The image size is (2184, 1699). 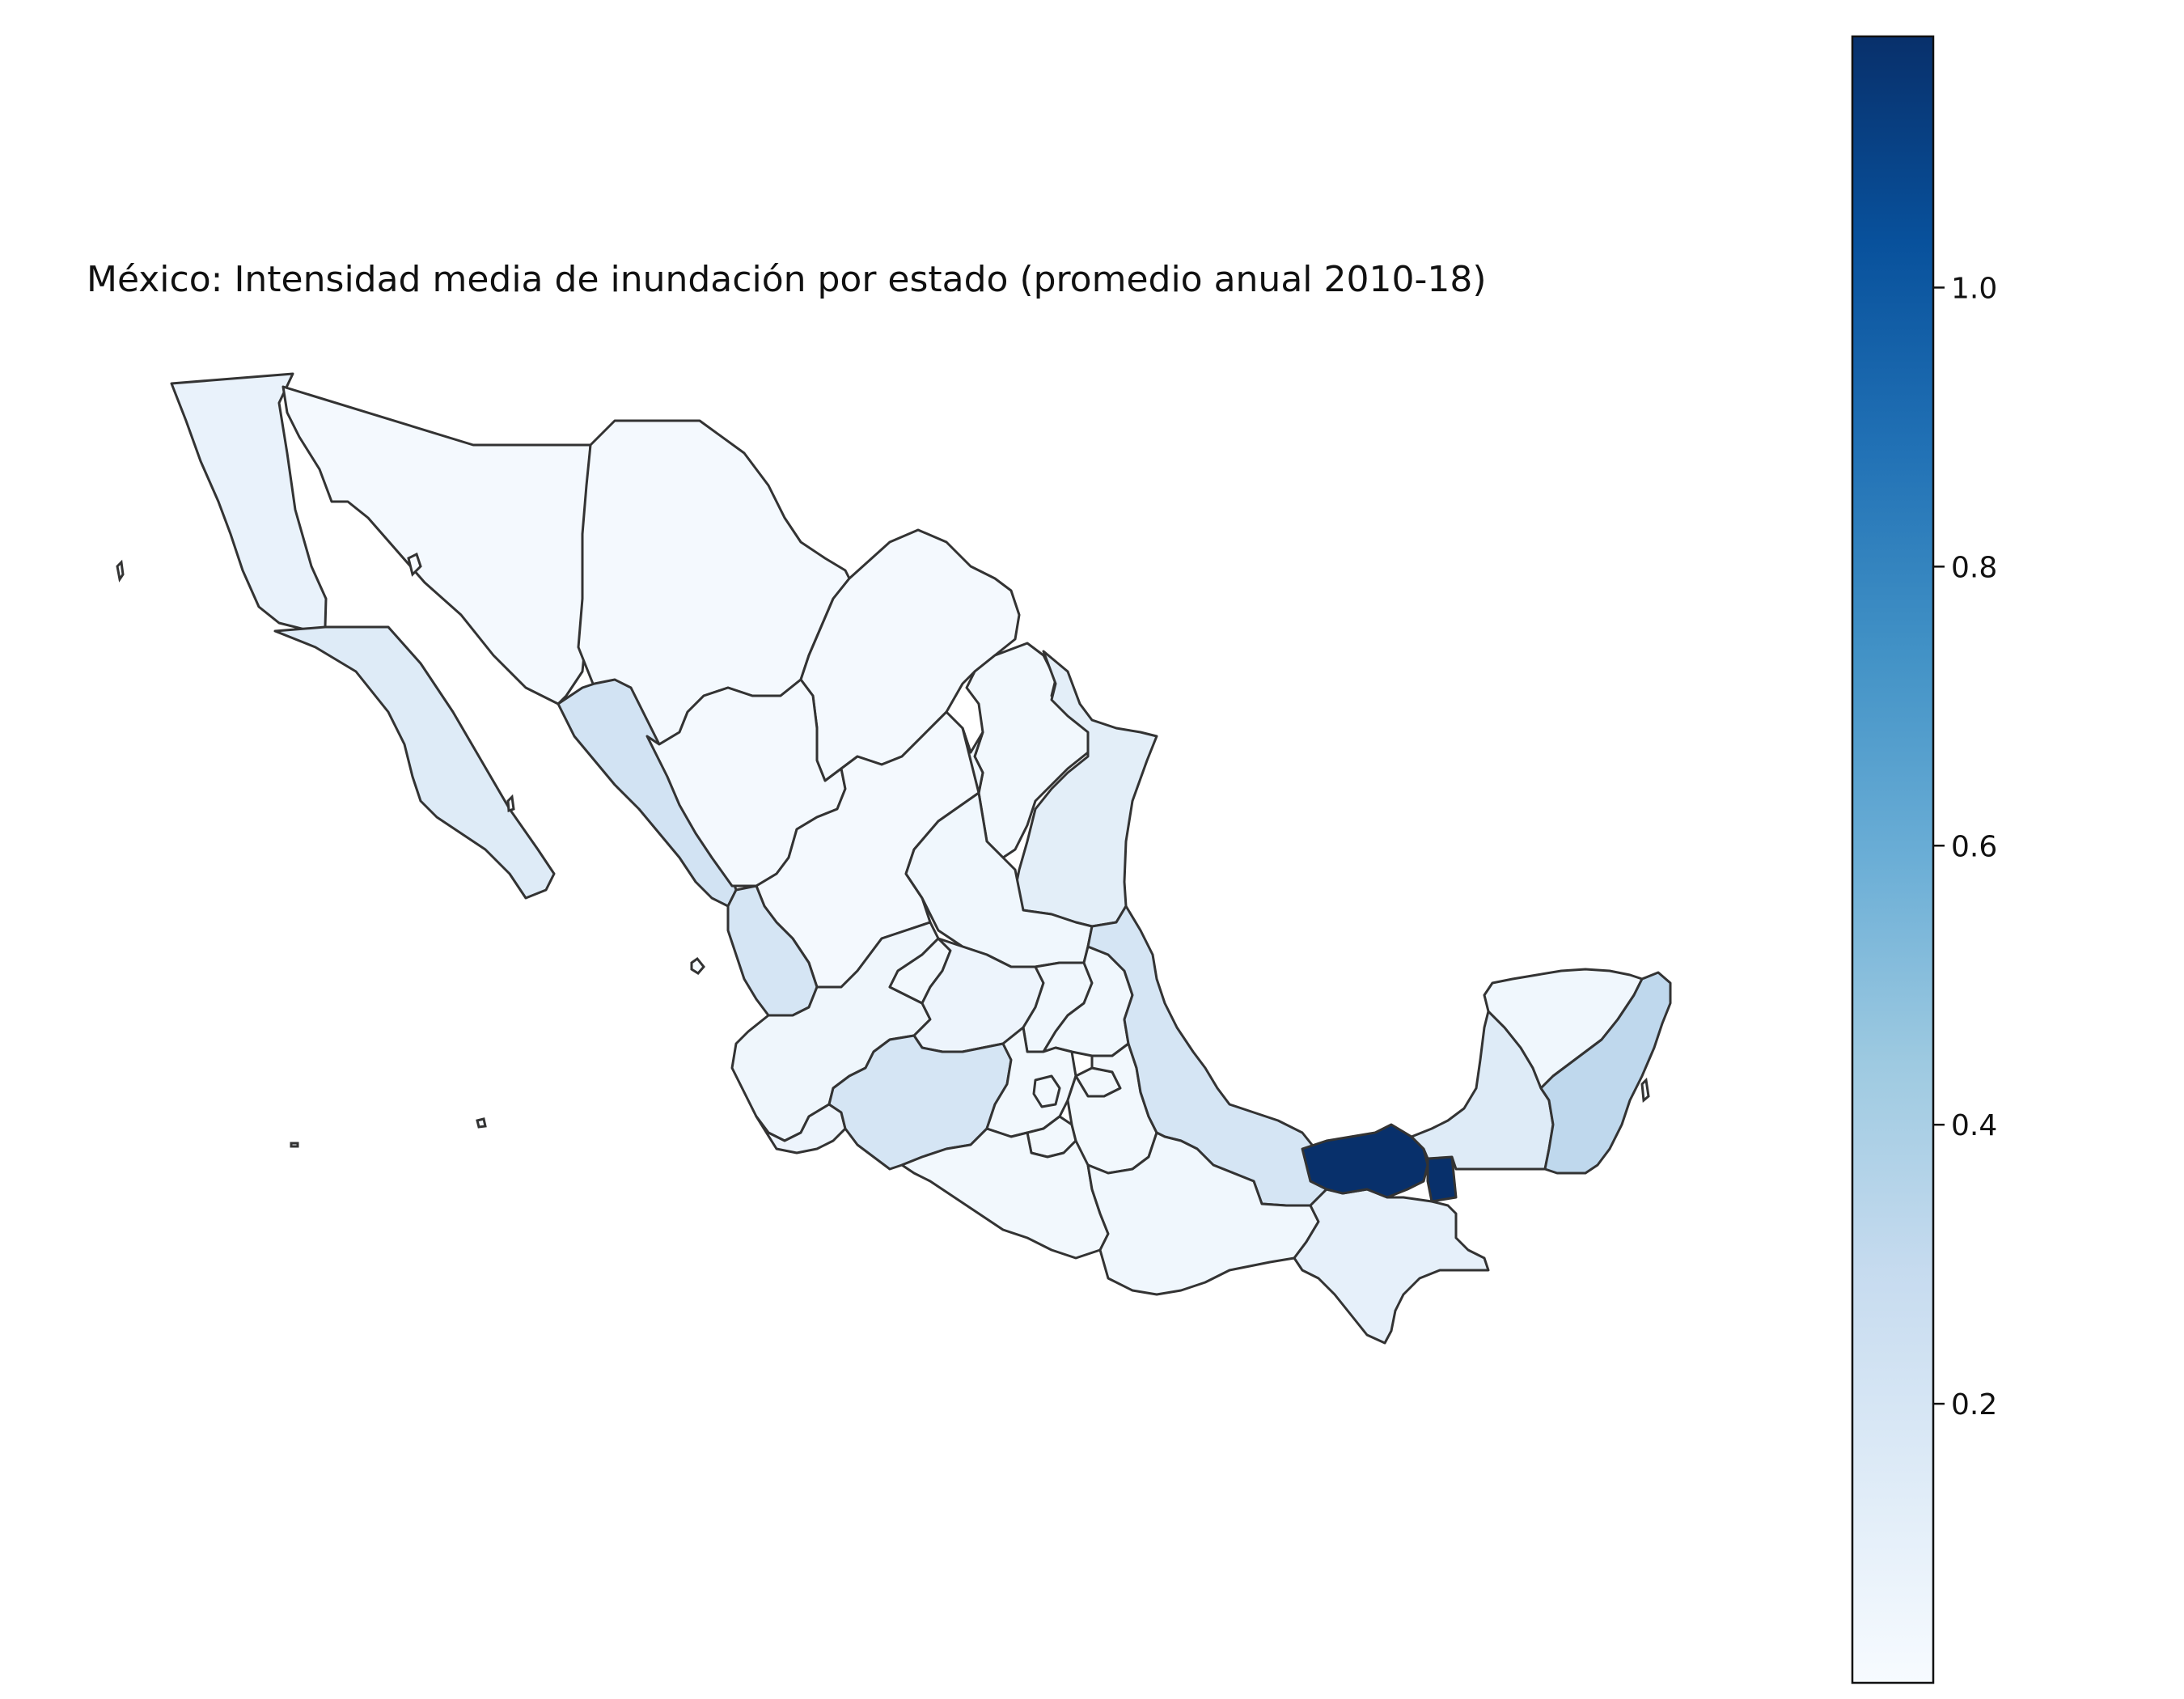 I want to click on island-revillagigedo, so click(x=482, y=1123).